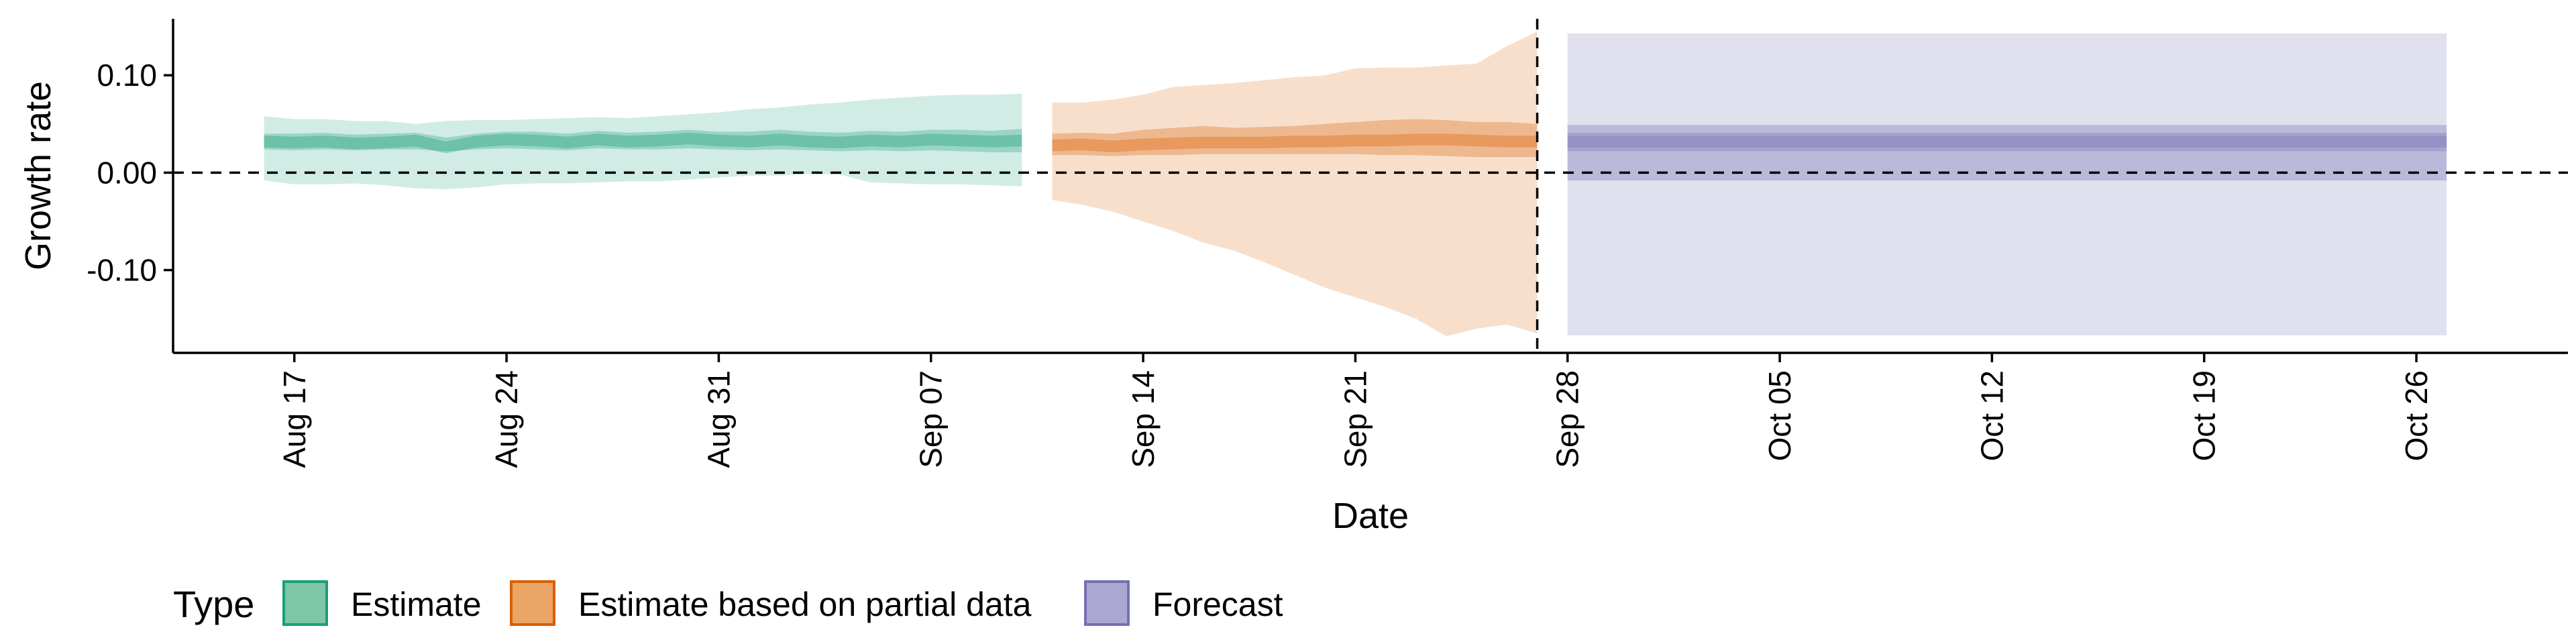 Image resolution: width=2576 pixels, height=644 pixels. I want to click on y-tick-label: 0.00, so click(127, 172).